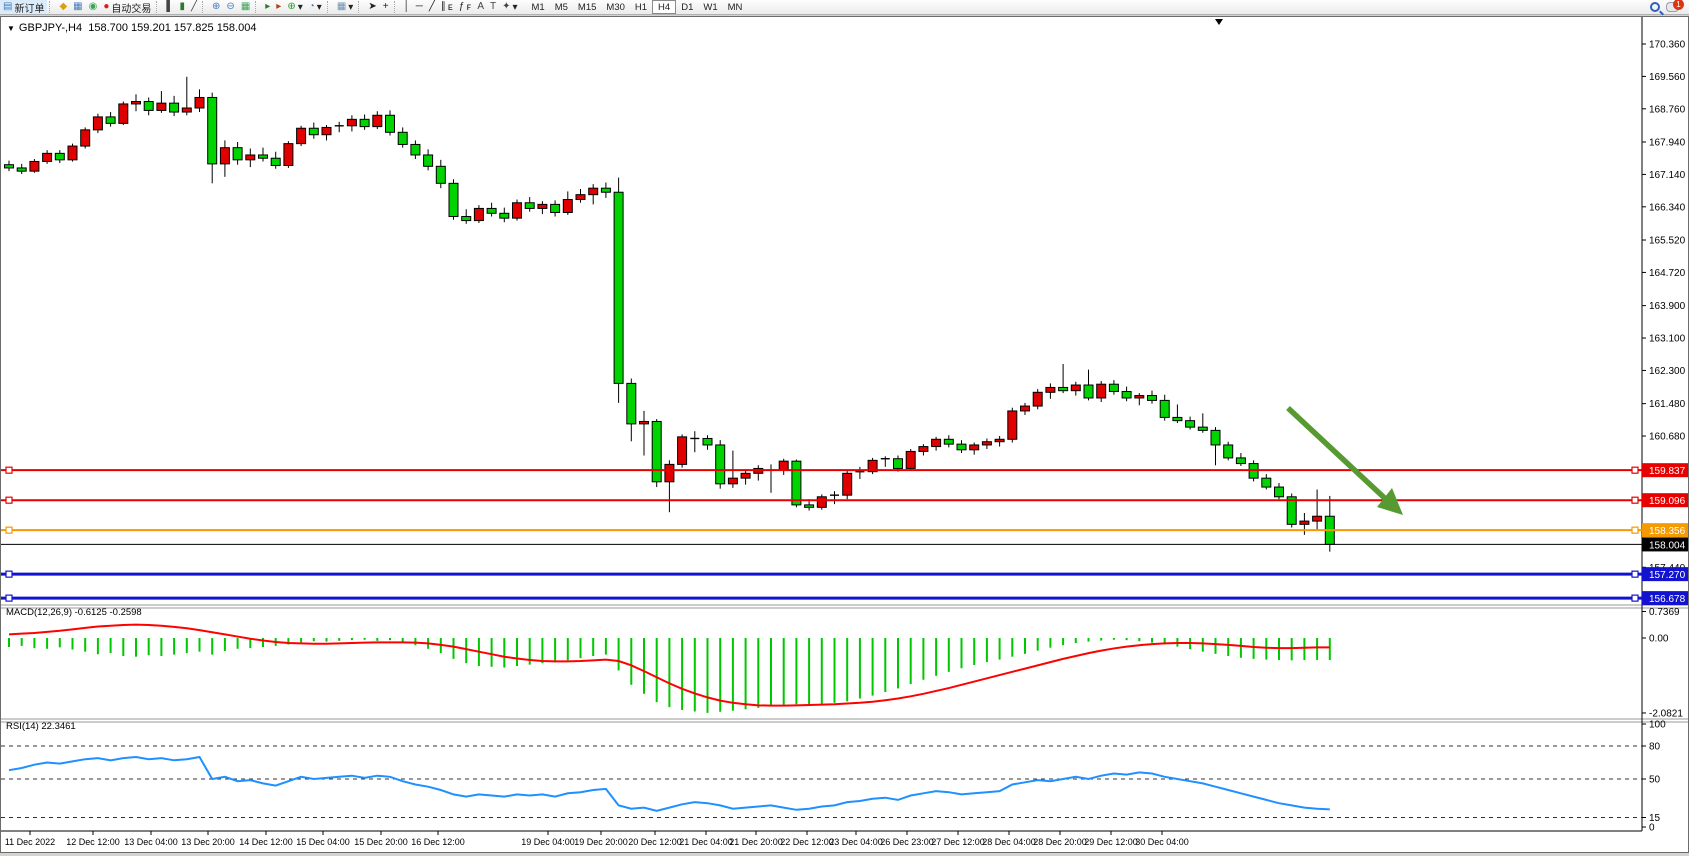  What do you see at coordinates (493, 7) in the screenshot?
I see `text-label-button: T` at bounding box center [493, 7].